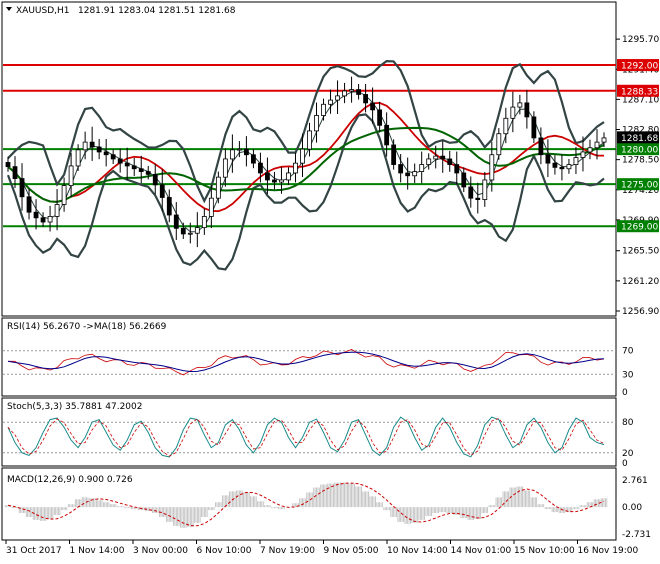 Image resolution: width=660 pixels, height=564 pixels. I want to click on time-tick-label: 16 Nov 19:00, so click(608, 551).